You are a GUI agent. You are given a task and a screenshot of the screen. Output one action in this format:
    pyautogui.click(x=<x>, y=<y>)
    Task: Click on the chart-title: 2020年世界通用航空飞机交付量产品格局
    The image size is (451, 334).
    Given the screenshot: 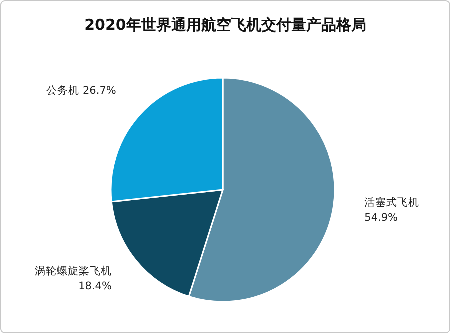 What is the action you would take?
    pyautogui.click(x=225, y=25)
    